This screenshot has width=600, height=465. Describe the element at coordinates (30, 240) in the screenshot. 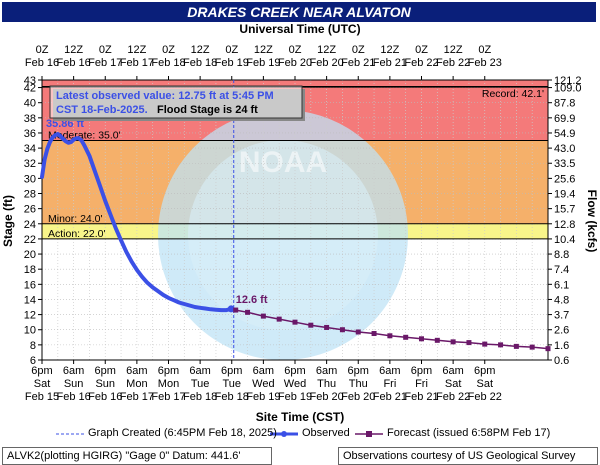

I see `y-tick-label: 22` at that location.